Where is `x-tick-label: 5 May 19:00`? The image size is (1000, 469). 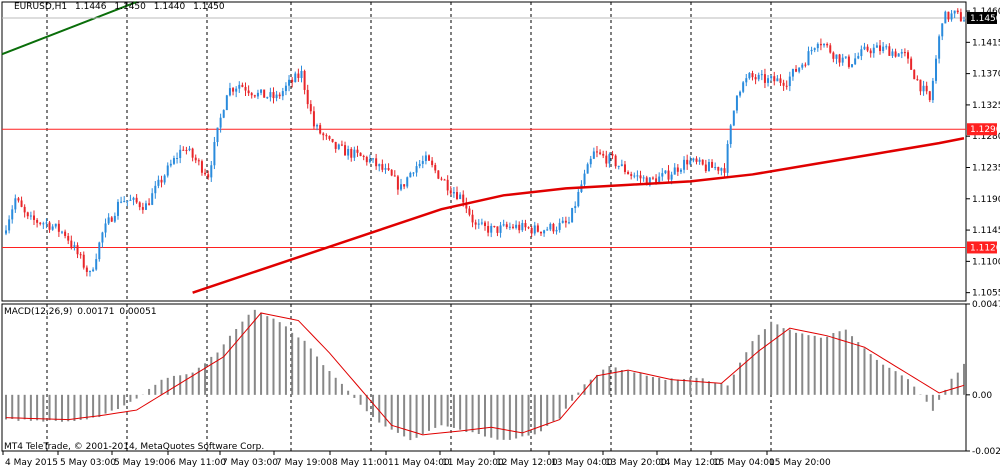 x-tick-label: 5 May 19:00 is located at coordinates (142, 463).